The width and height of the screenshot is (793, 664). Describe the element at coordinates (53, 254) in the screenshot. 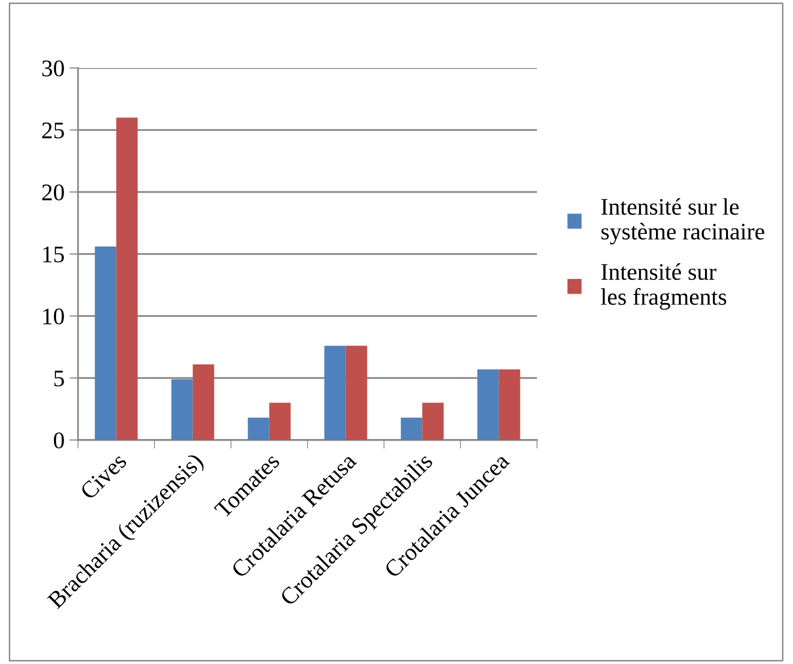

I see `y-tick-label: 15` at that location.